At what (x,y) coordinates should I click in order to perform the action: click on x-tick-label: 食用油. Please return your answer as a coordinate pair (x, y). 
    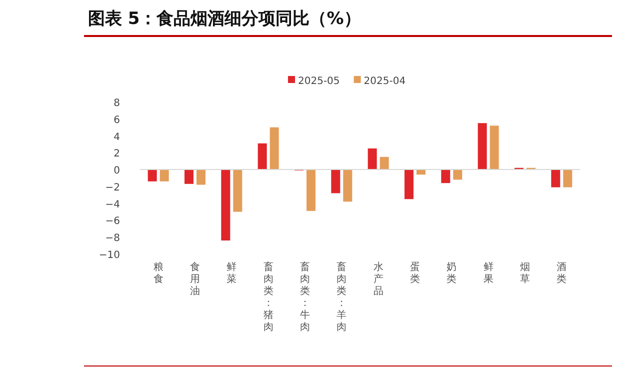
    Looking at the image, I should click on (195, 279).